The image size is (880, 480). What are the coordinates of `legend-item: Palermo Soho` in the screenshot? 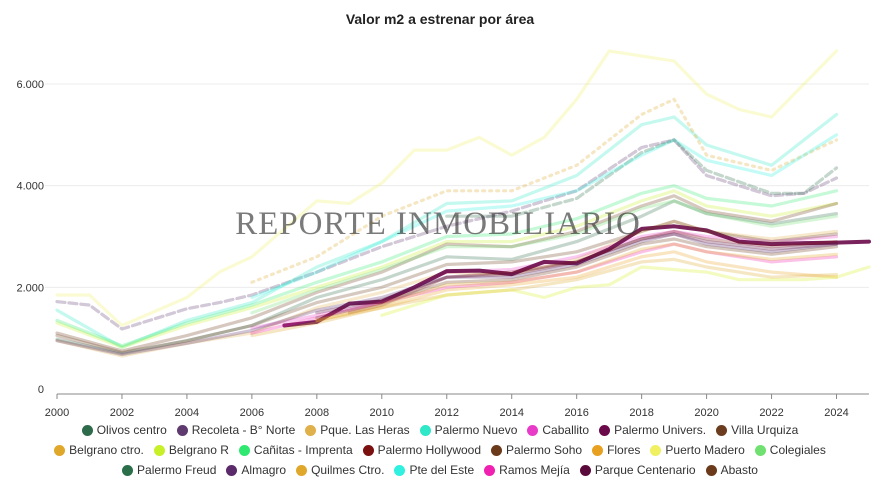 It's located at (536, 450).